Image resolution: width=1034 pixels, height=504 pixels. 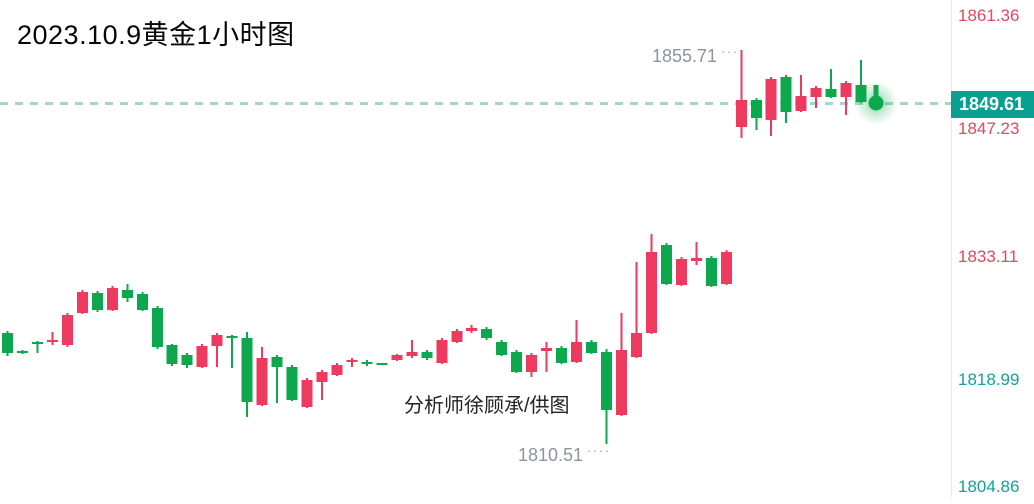 What do you see at coordinates (599, 450) in the screenshot?
I see `low-leader-dots-icon: ····` at bounding box center [599, 450].